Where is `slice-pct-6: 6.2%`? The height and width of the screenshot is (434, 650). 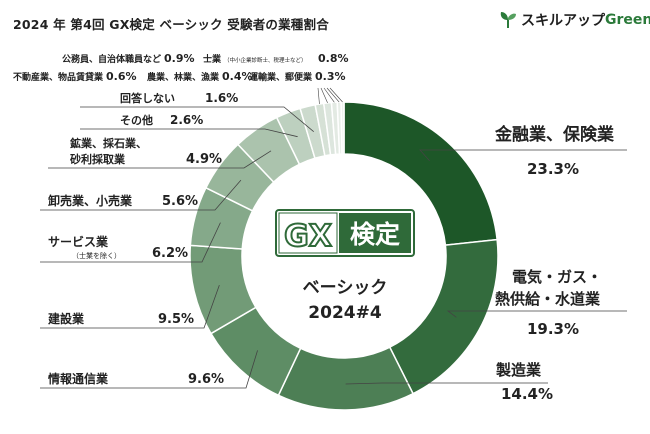
slice-pct-6: 6.2% is located at coordinates (170, 253).